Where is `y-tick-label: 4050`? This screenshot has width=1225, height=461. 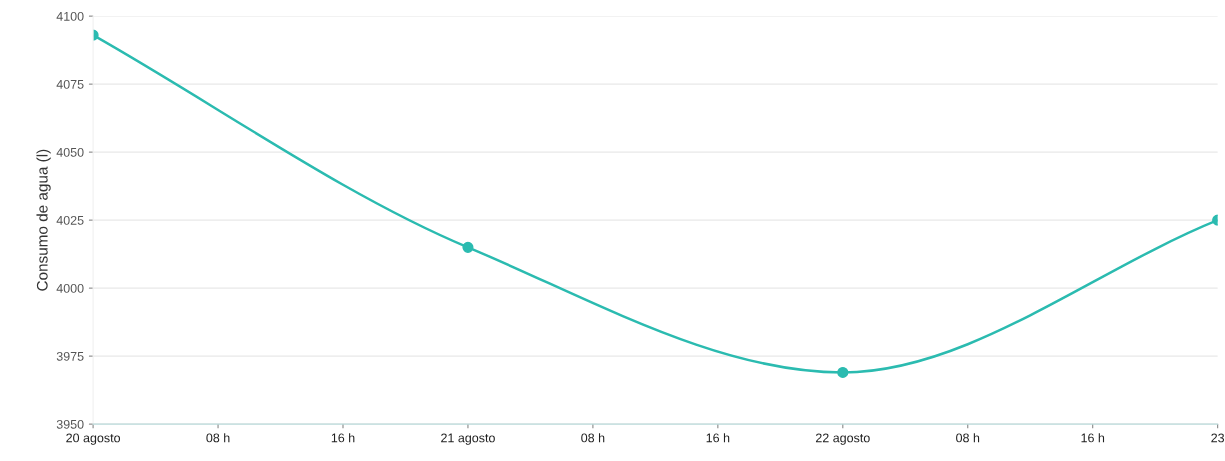 y-tick-label: 4050 is located at coordinates (70, 152).